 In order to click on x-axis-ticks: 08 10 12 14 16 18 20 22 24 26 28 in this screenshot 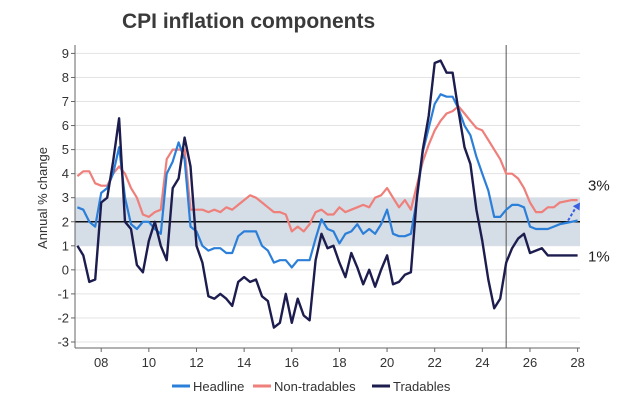, I will do `click(339, 359)`.